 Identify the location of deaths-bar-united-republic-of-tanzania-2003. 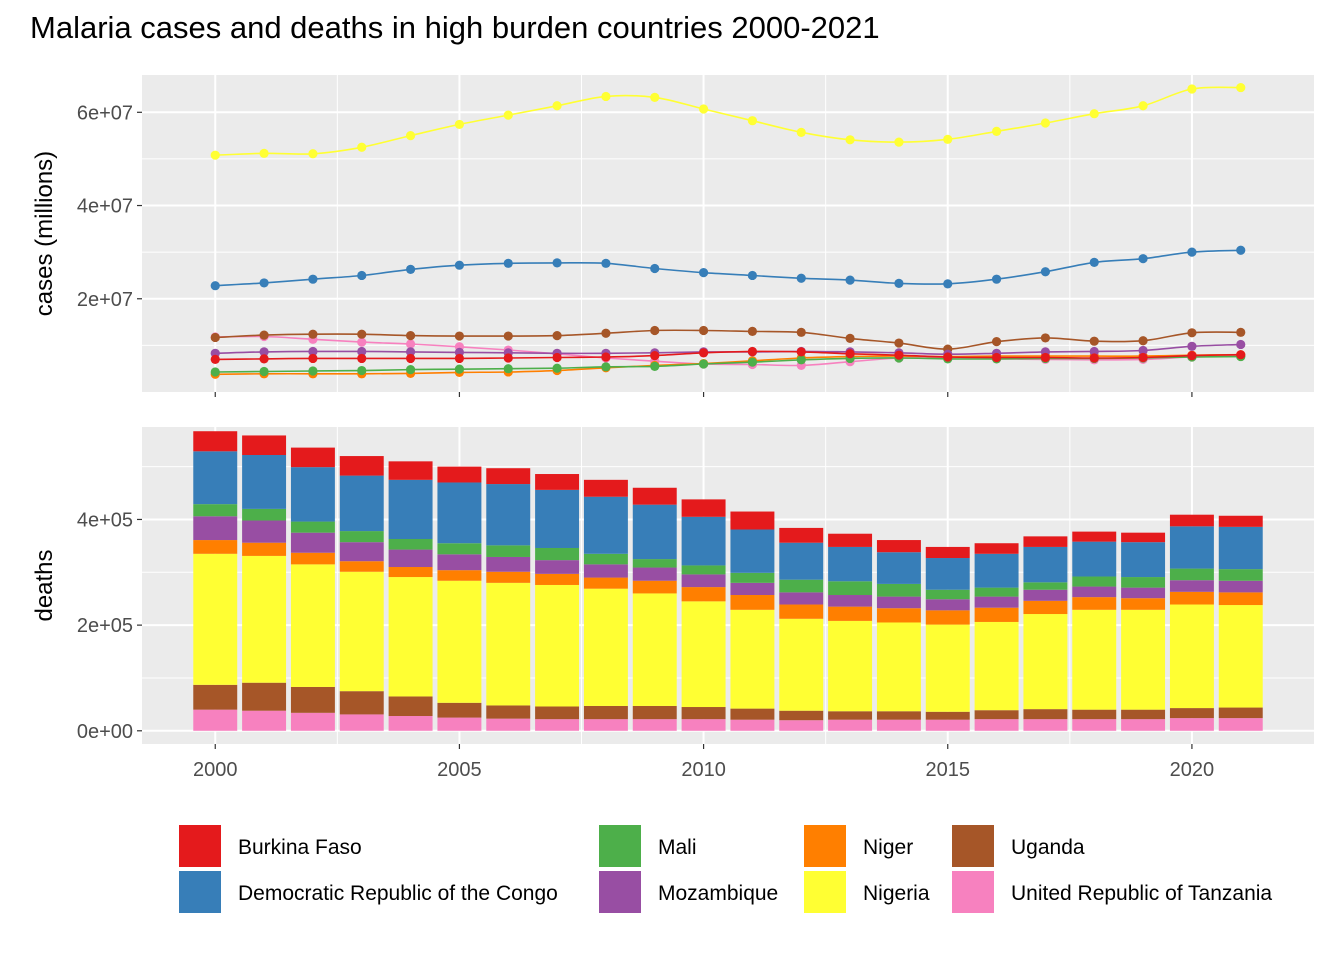
(361, 722).